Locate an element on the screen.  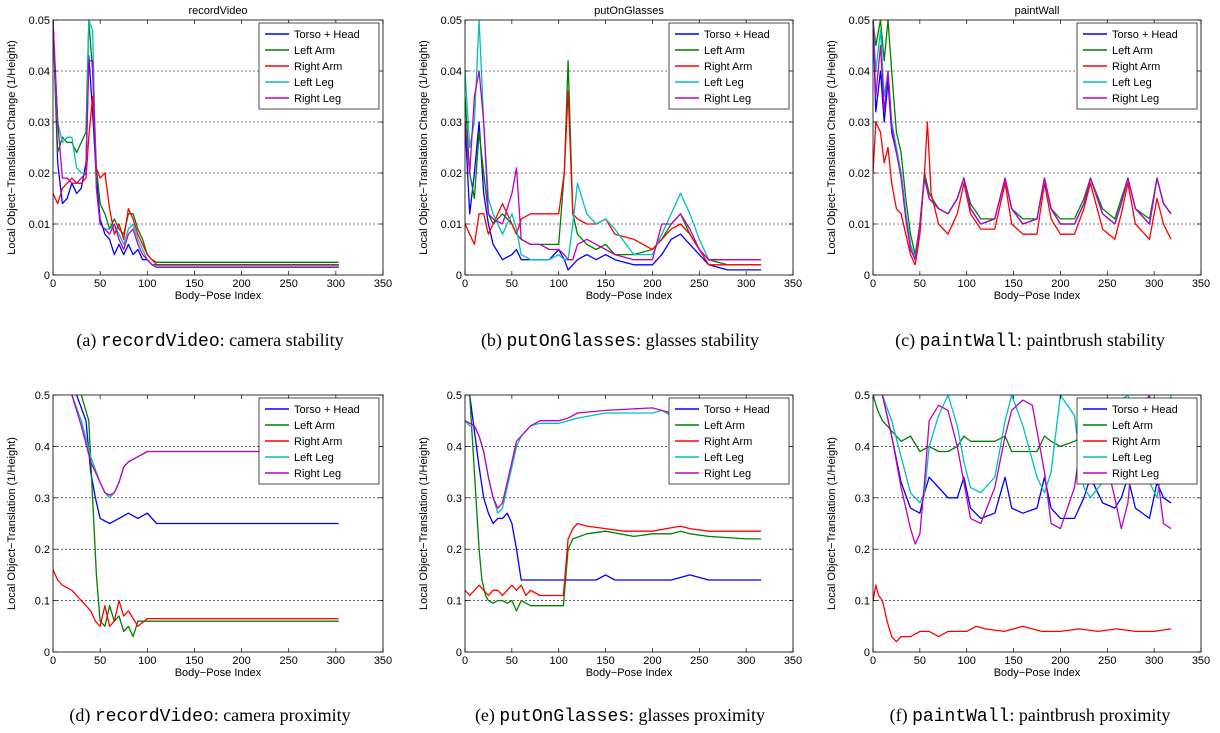
caption-task-name: paintWall is located at coordinates (968, 342).